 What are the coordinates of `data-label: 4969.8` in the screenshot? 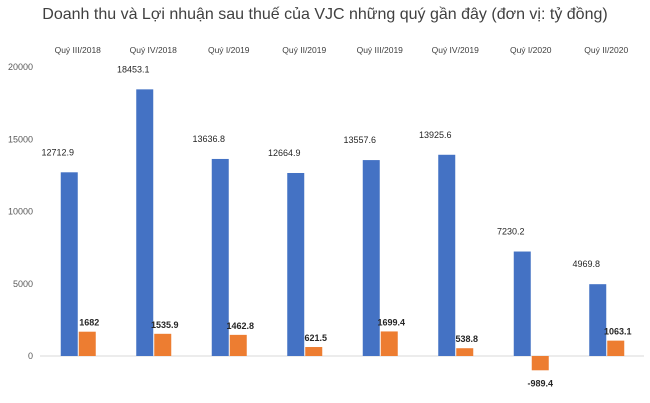 It's located at (586, 264).